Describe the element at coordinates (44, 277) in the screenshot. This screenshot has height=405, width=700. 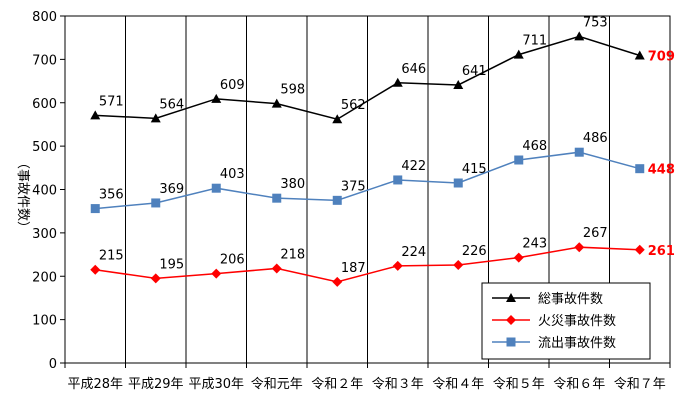
I see `y-tick-label: 200` at that location.